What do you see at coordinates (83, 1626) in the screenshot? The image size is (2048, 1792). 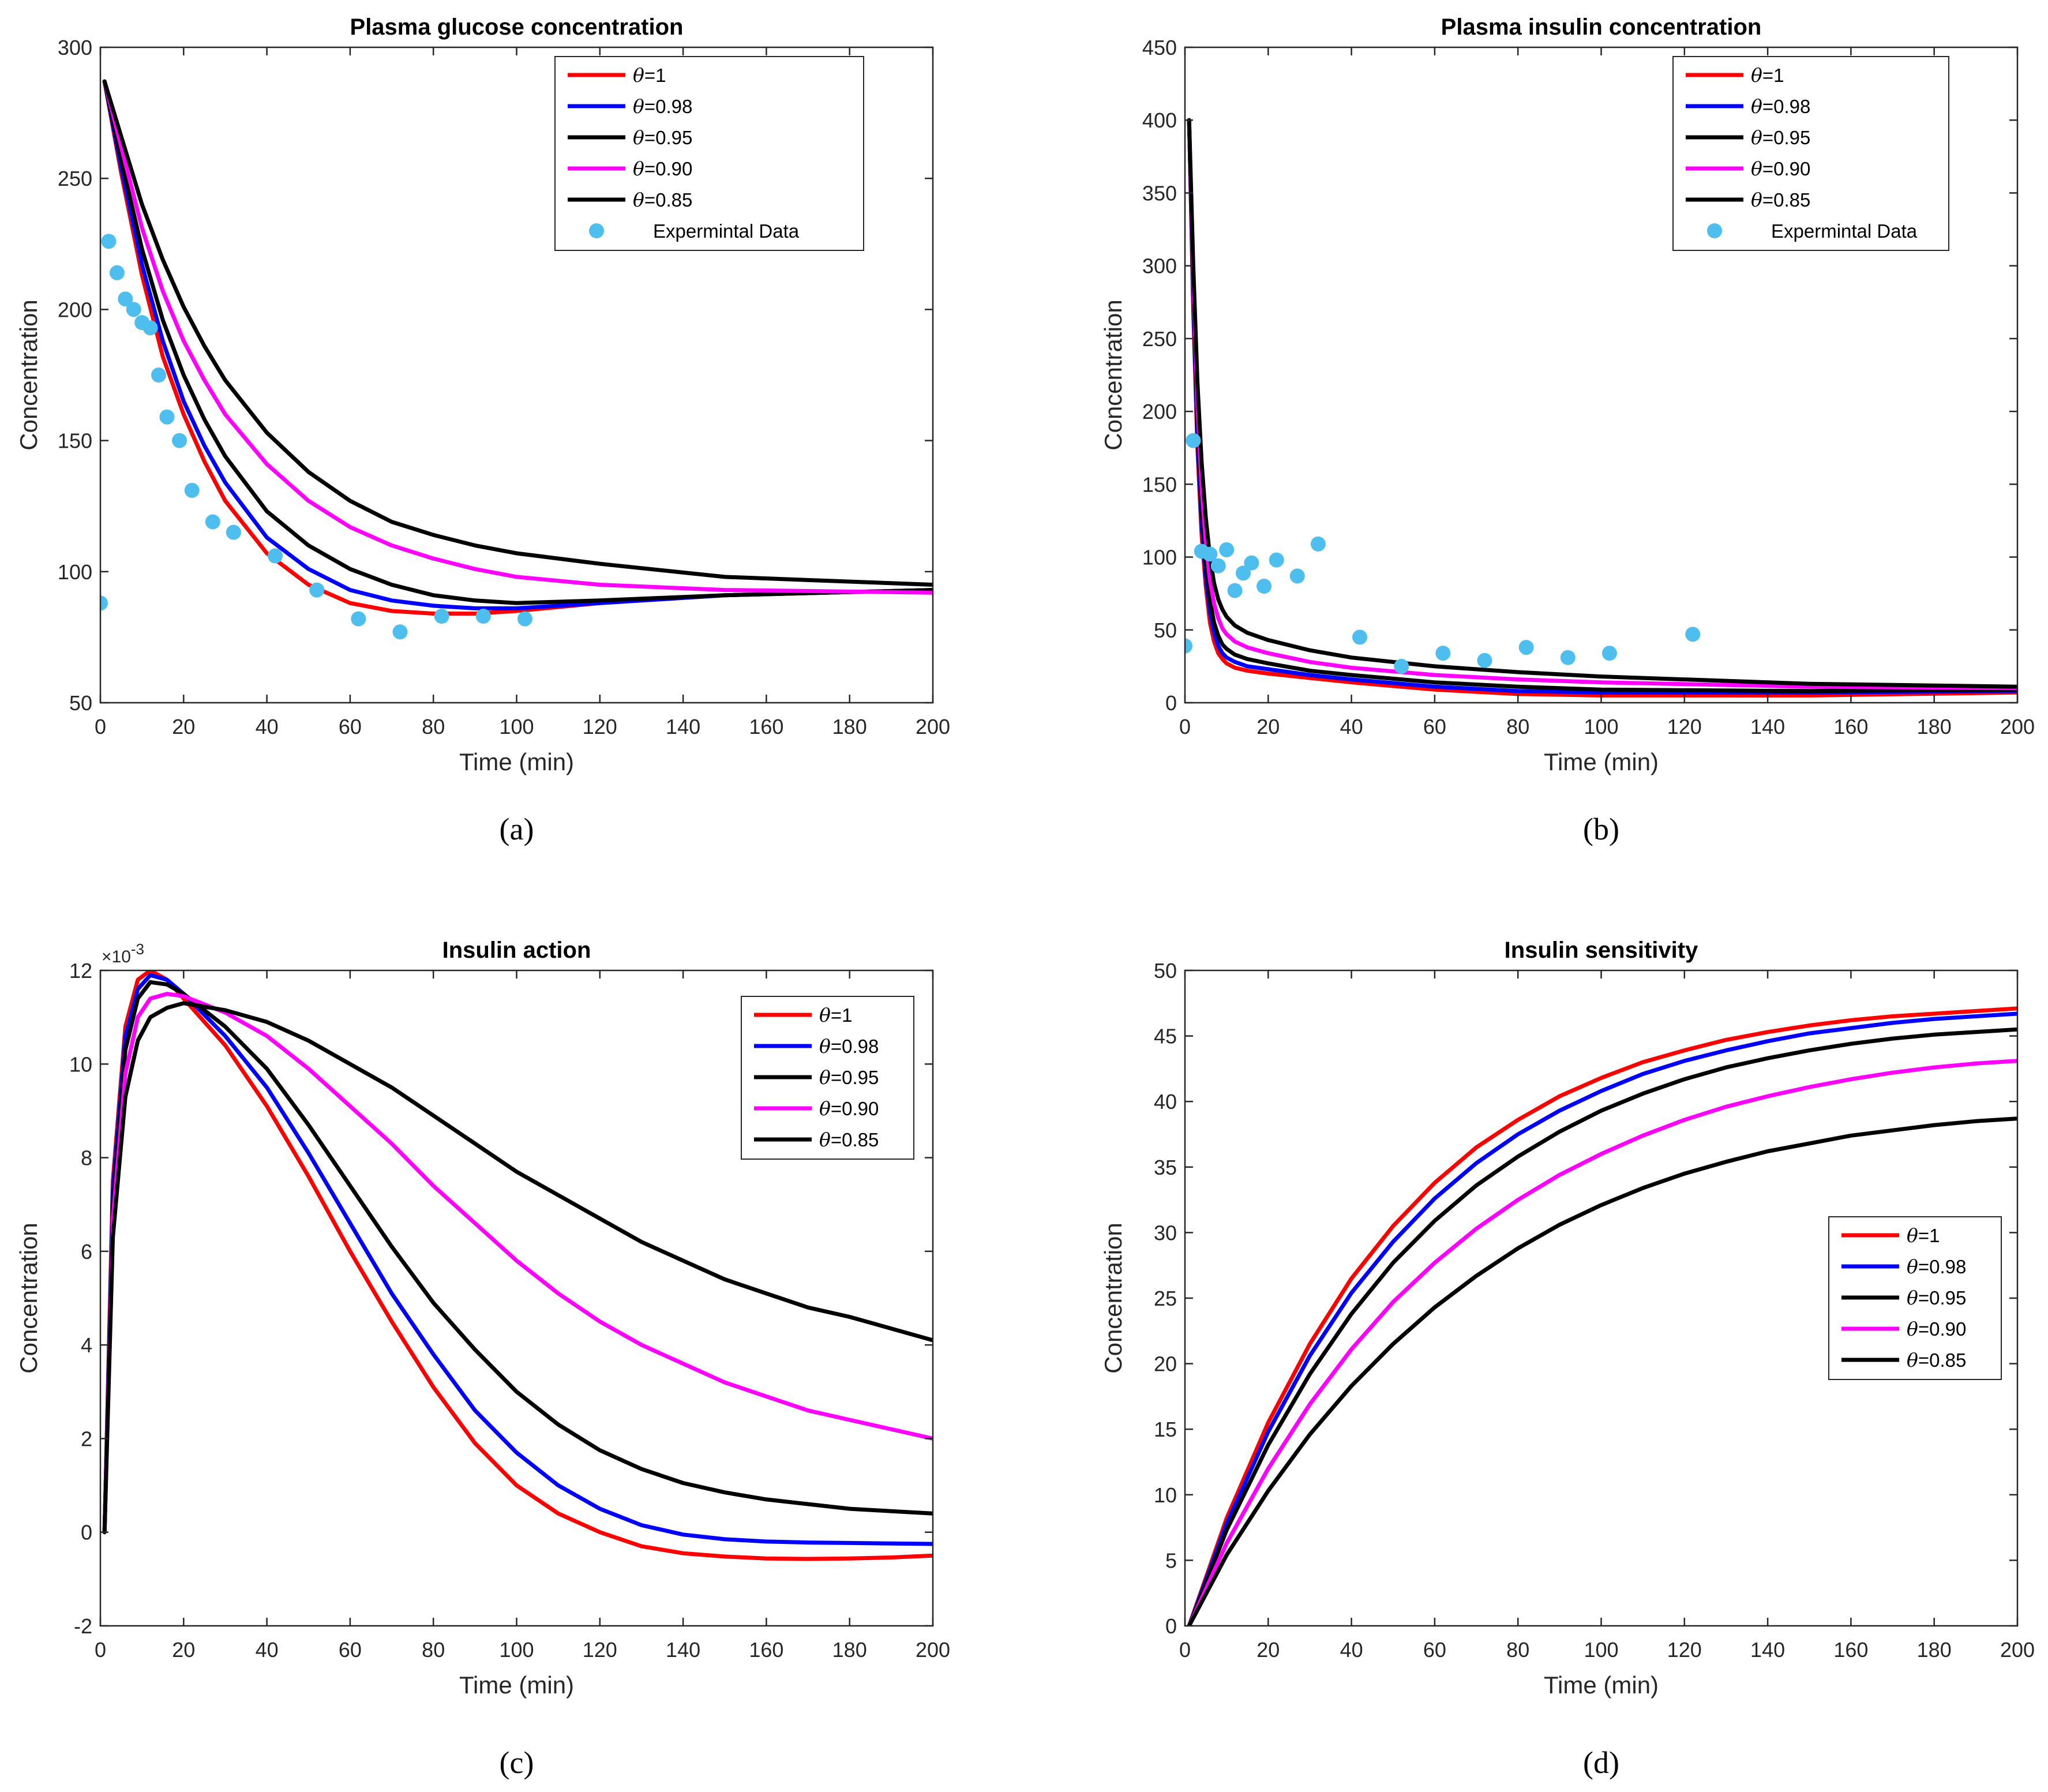 I see `y-tick-label: -2` at bounding box center [83, 1626].